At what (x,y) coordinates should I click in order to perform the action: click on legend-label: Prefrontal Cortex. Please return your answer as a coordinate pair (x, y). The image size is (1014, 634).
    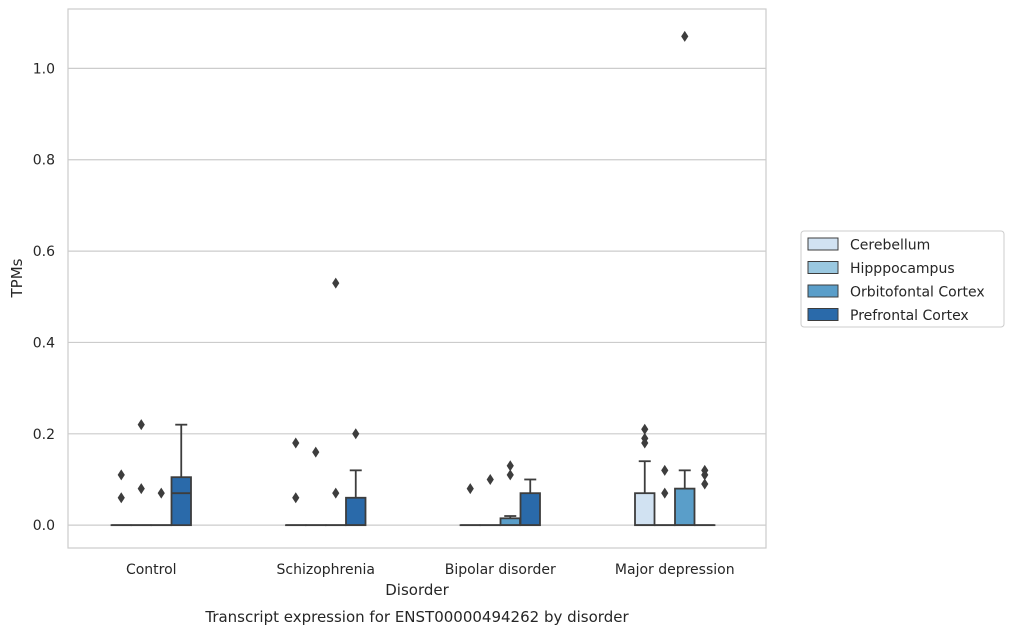
    Looking at the image, I should click on (909, 316).